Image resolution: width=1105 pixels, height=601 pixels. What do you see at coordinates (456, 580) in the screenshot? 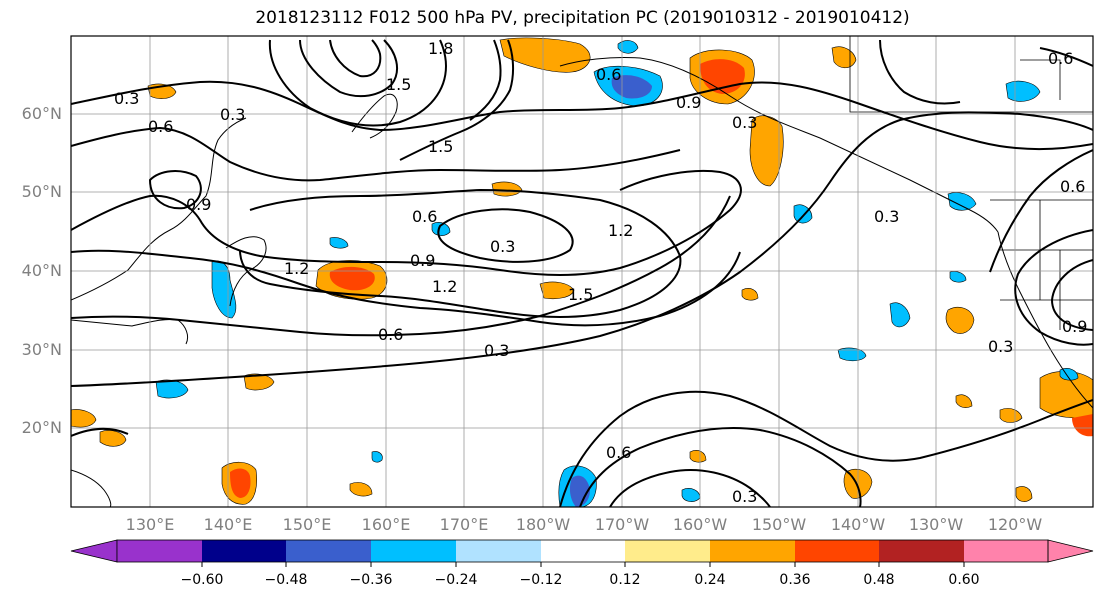
I see `colorbar-tick-label: −0.24` at bounding box center [456, 580].